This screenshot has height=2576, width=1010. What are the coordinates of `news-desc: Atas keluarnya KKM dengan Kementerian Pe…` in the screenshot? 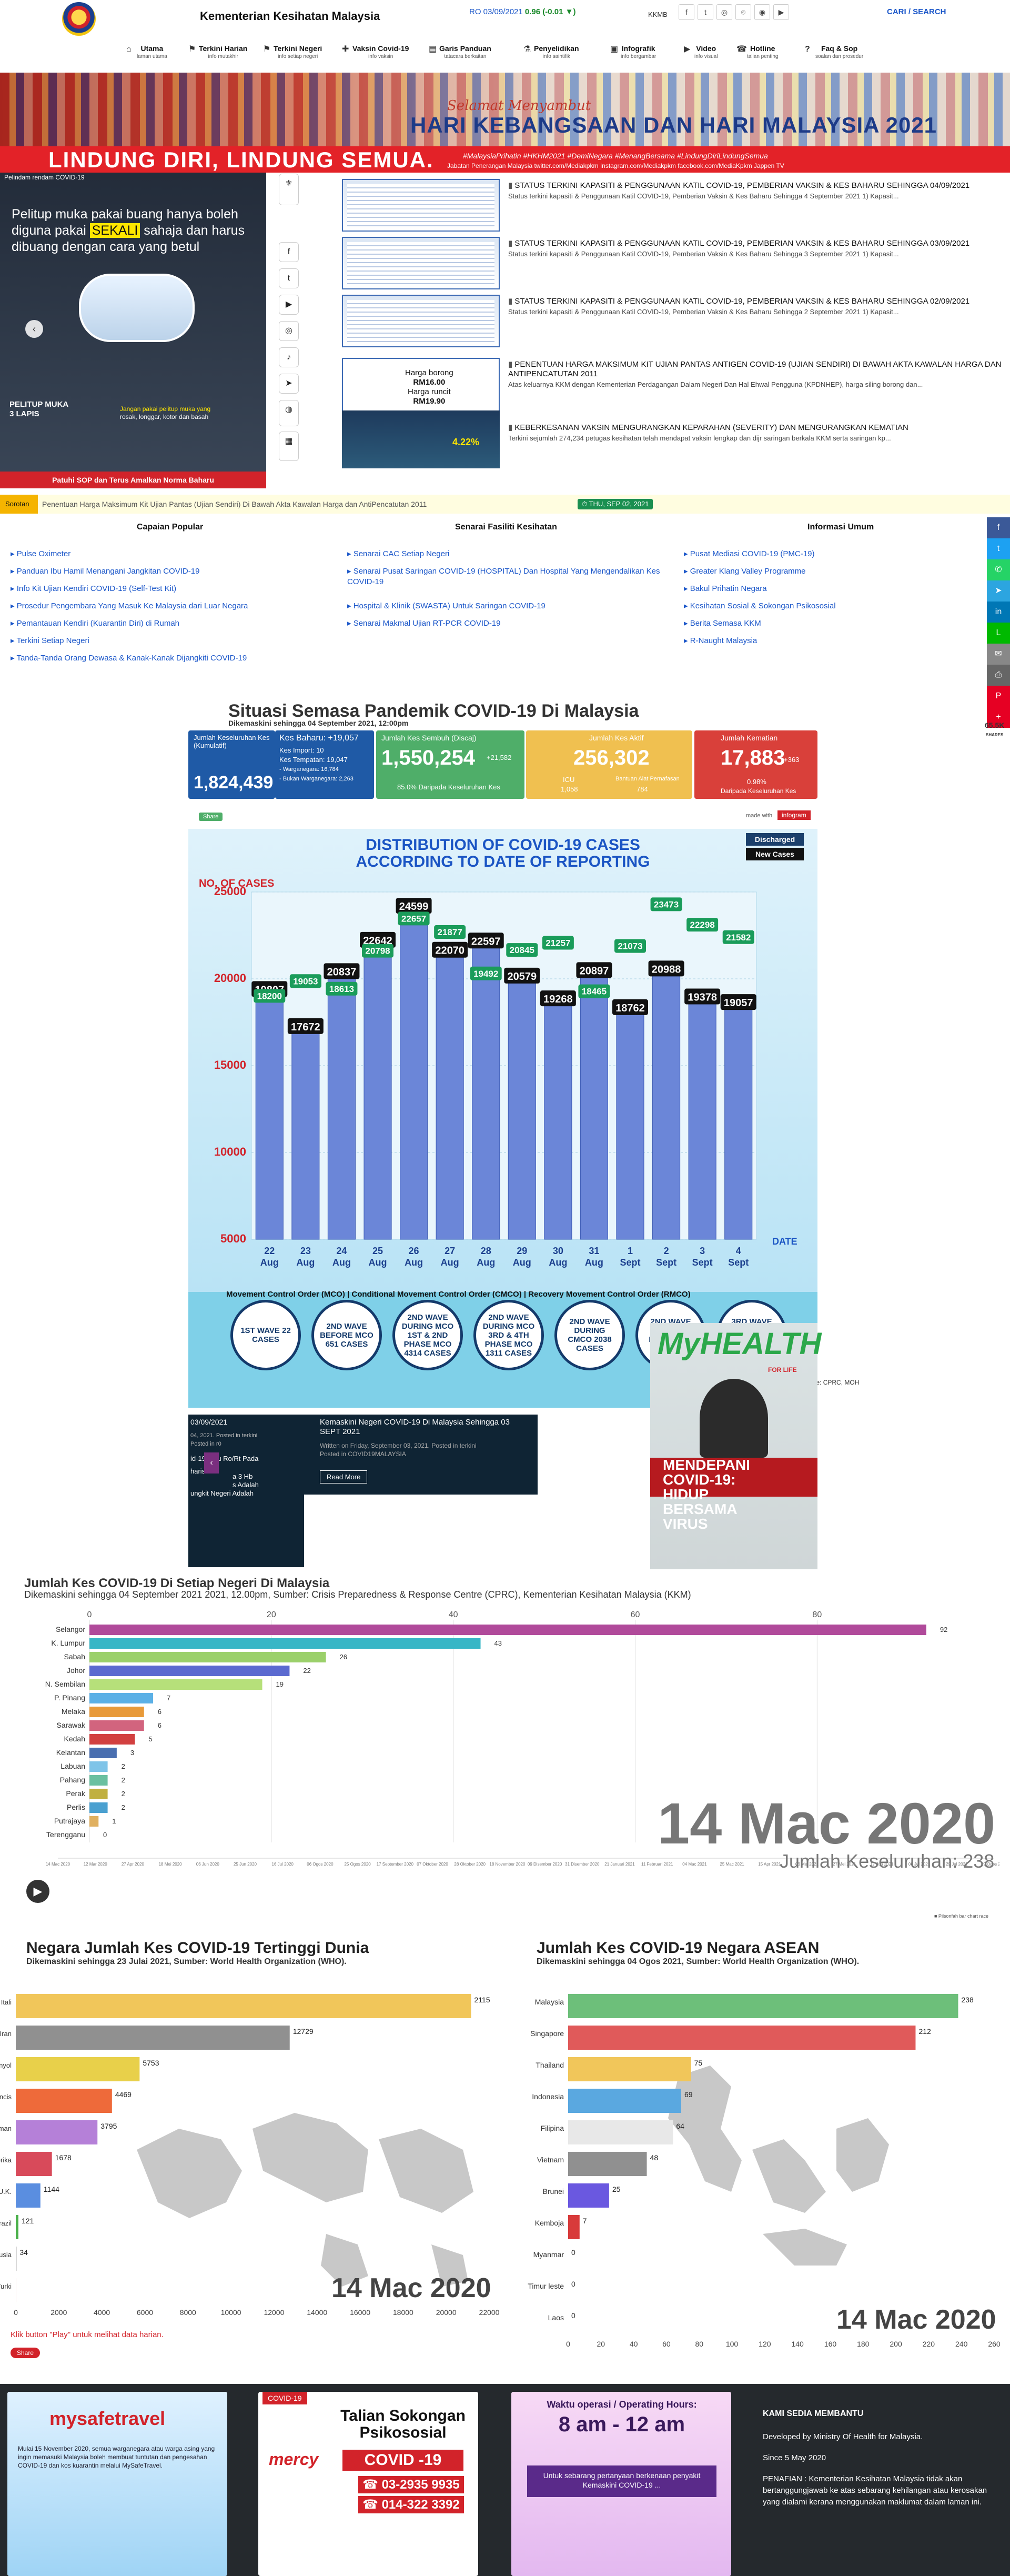 It's located at (715, 384).